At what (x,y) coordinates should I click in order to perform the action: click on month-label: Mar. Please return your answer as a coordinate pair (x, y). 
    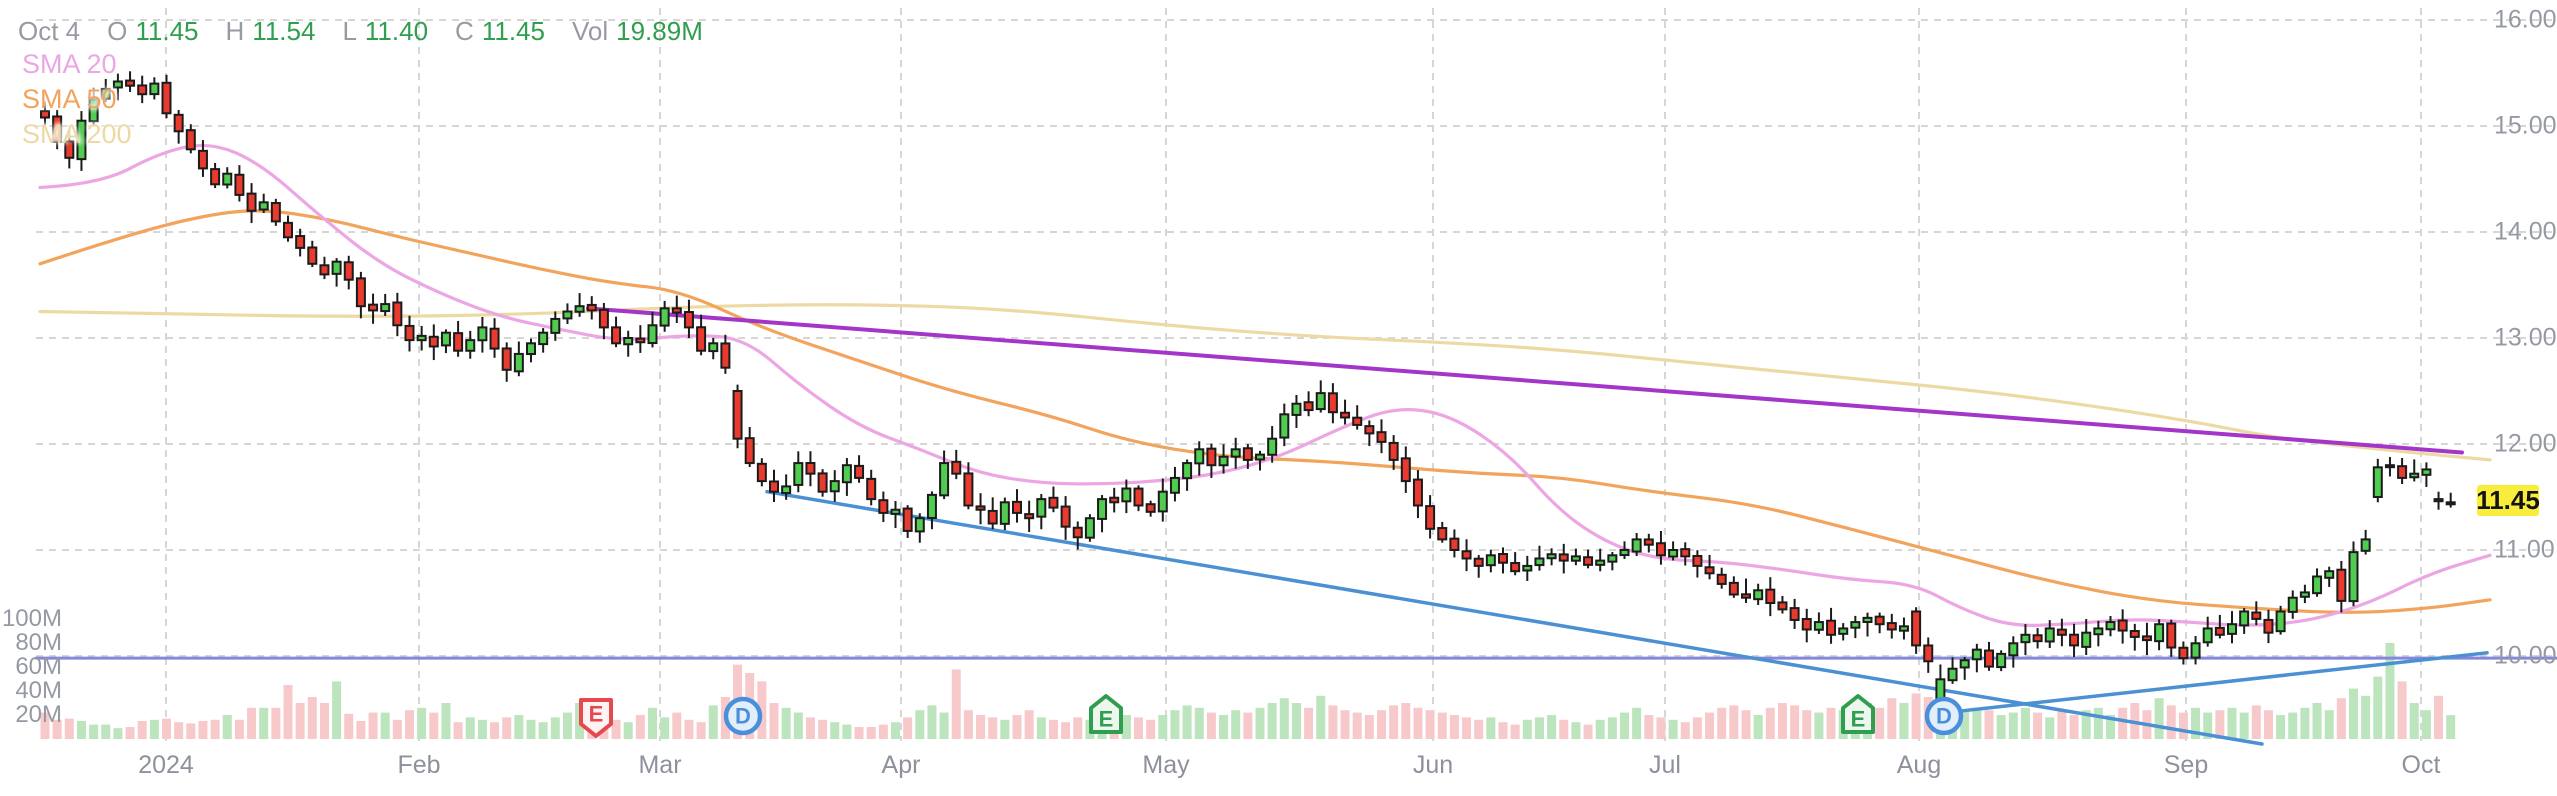
    Looking at the image, I should click on (660, 765).